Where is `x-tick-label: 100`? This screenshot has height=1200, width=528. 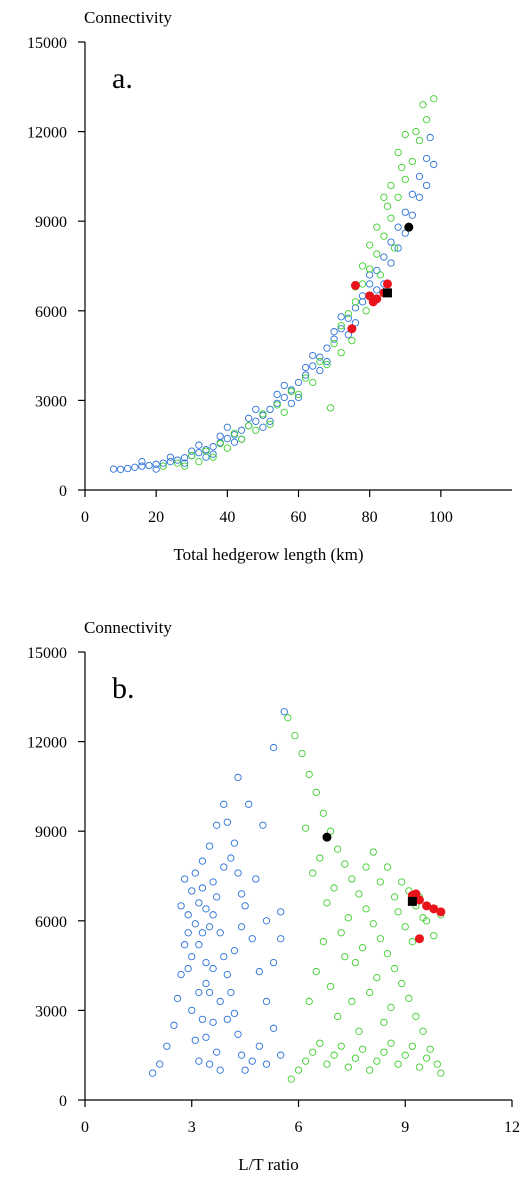 x-tick-label: 100 is located at coordinates (441, 517).